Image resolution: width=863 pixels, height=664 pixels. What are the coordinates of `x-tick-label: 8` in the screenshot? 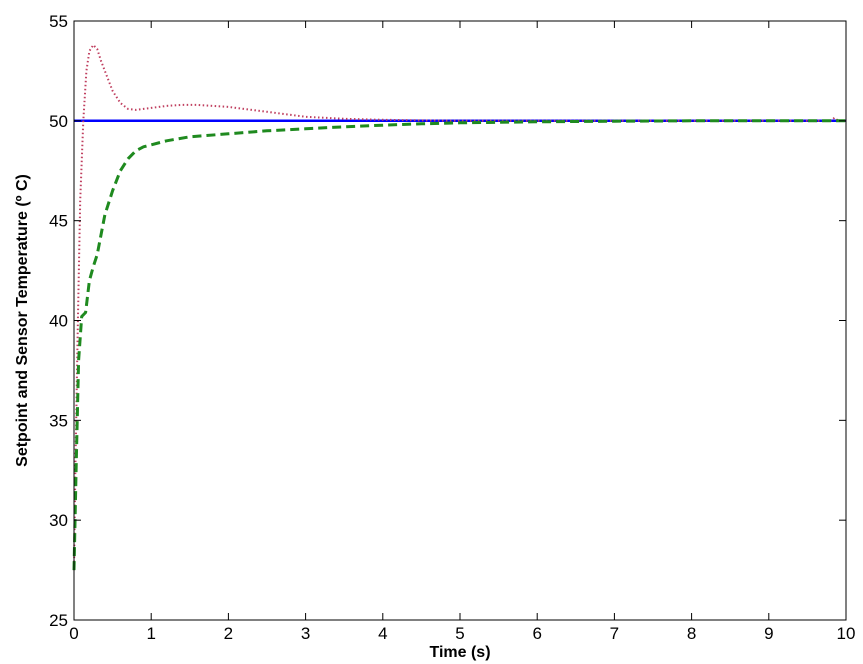 It's located at (691, 633).